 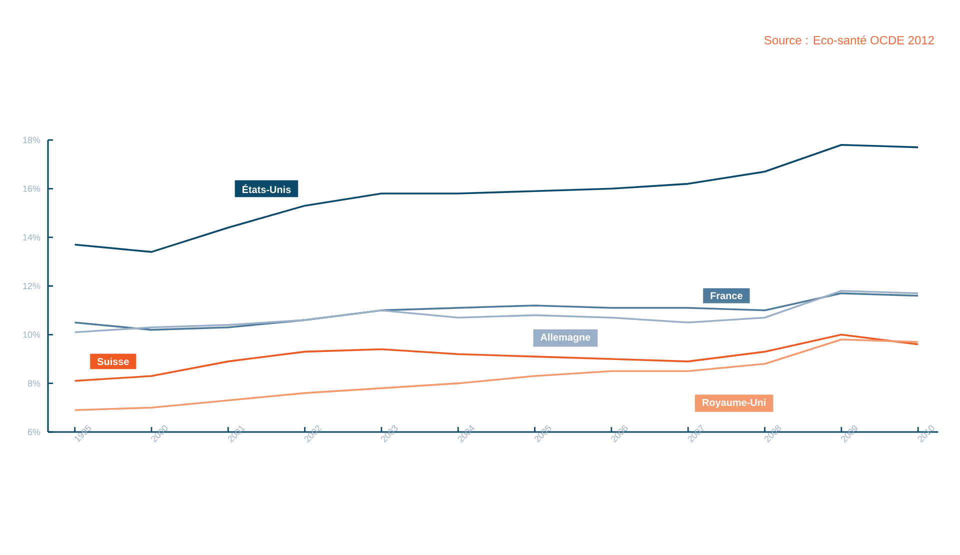 What do you see at coordinates (31, 334) in the screenshot?
I see `y-tick-label: 10%` at bounding box center [31, 334].